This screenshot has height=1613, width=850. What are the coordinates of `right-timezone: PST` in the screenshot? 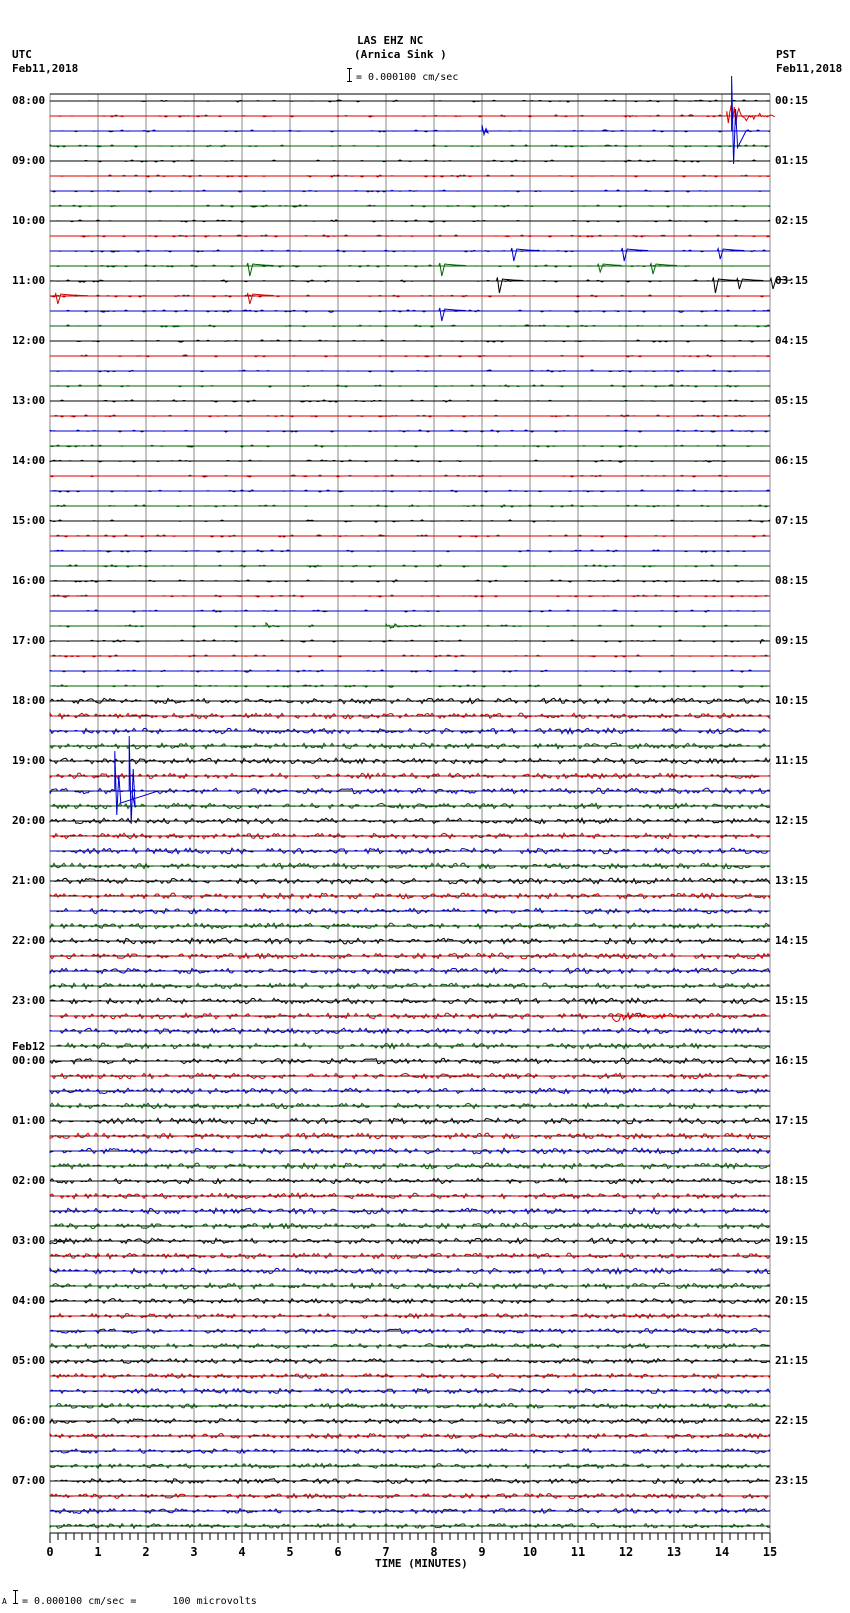 It's located at (786, 54).